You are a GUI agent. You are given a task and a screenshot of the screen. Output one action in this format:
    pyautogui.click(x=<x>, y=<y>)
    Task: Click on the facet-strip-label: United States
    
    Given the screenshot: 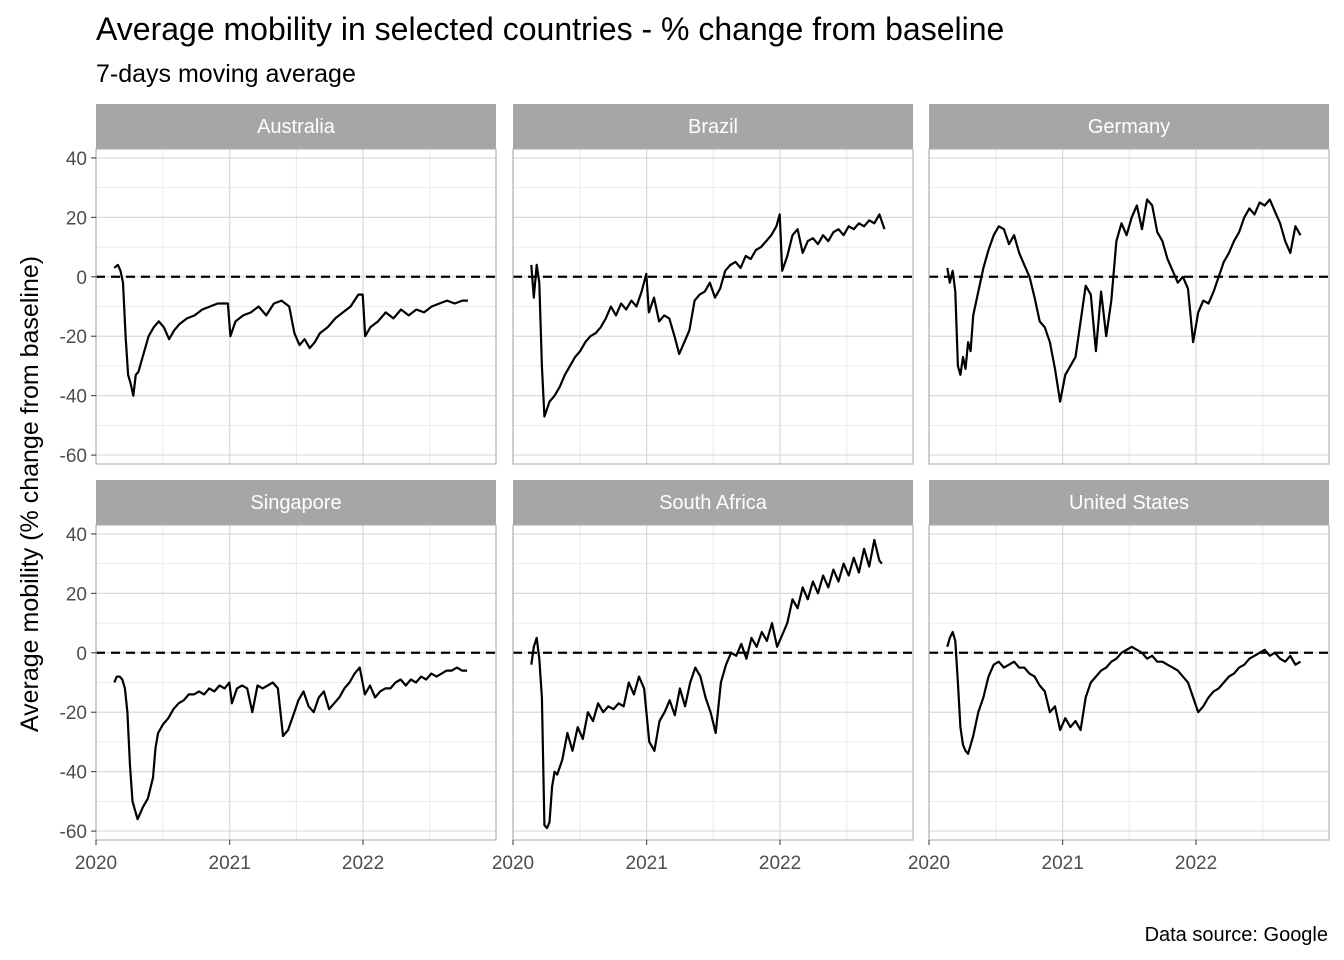 What is the action you would take?
    pyautogui.click(x=1129, y=503)
    